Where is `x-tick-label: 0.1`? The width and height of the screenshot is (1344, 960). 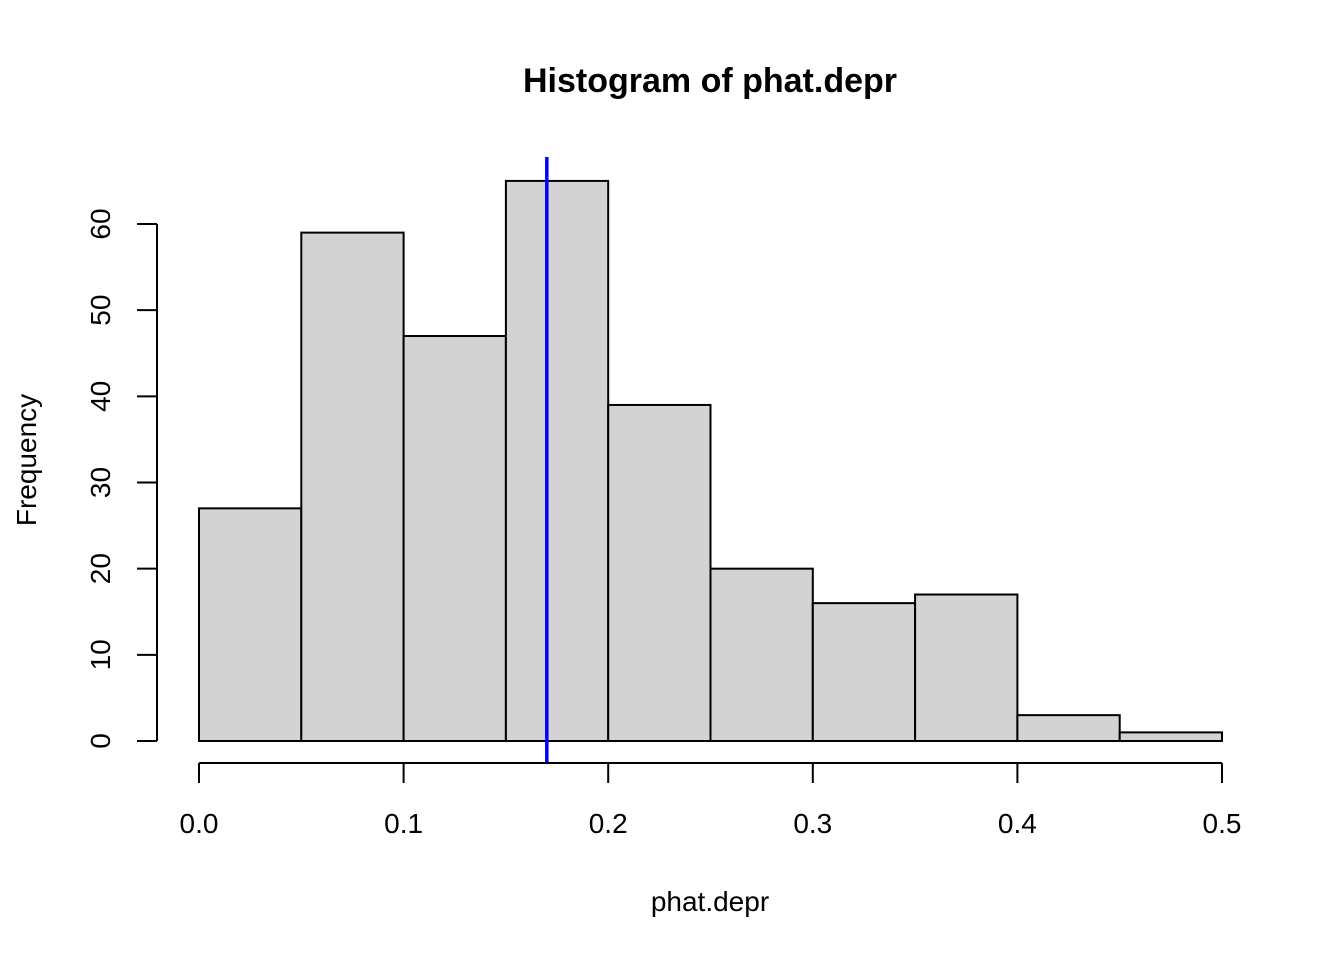 x-tick-label: 0.1 is located at coordinates (403, 823).